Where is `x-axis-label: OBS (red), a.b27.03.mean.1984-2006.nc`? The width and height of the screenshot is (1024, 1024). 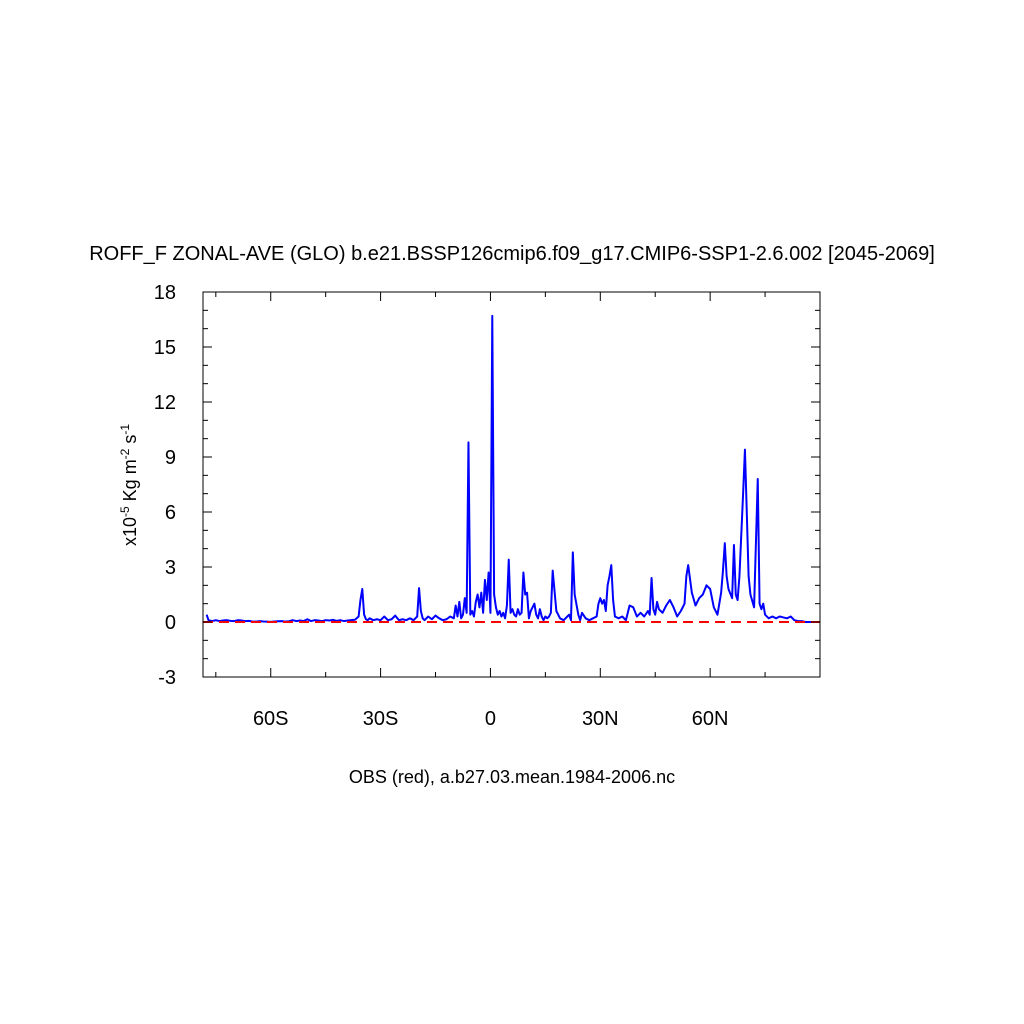
x-axis-label: OBS (red), a.b27.03.mean.1984-2006.nc is located at coordinates (512, 777).